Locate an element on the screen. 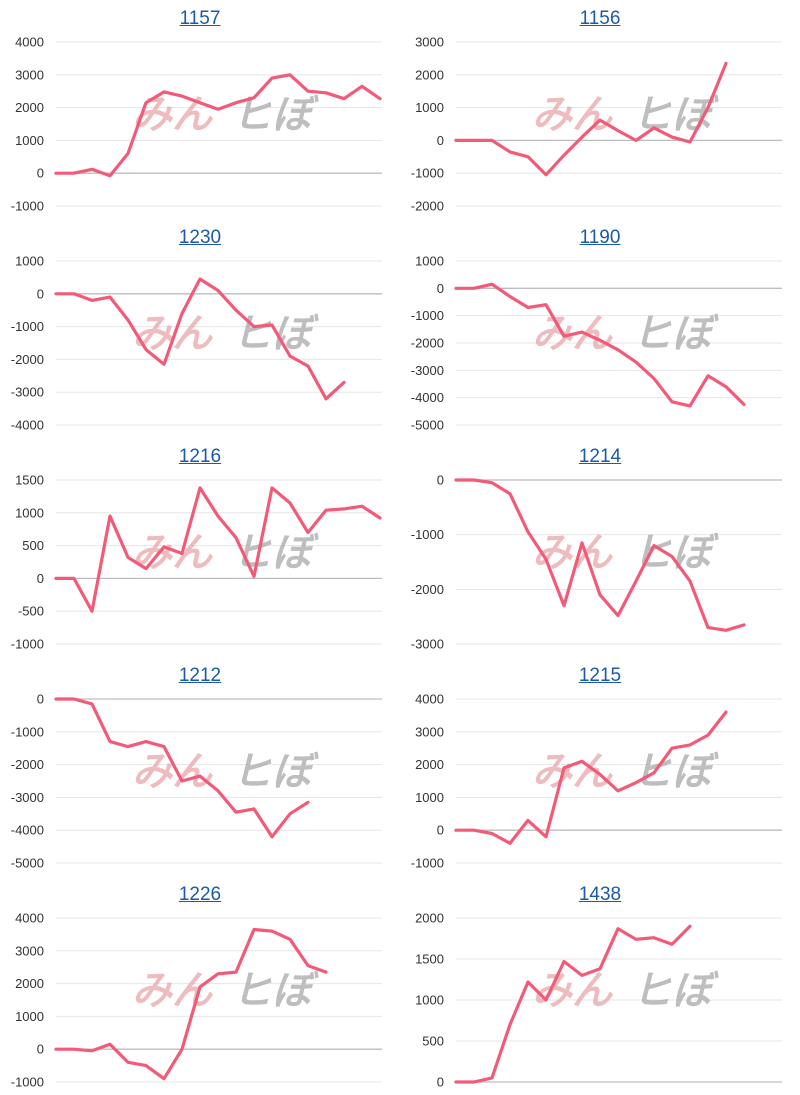 This screenshot has width=800, height=1095. chart-panel-1216: 1216 -1000 -500 0 500 1000 1500 みん ヒぼ is located at coordinates (200, 547).